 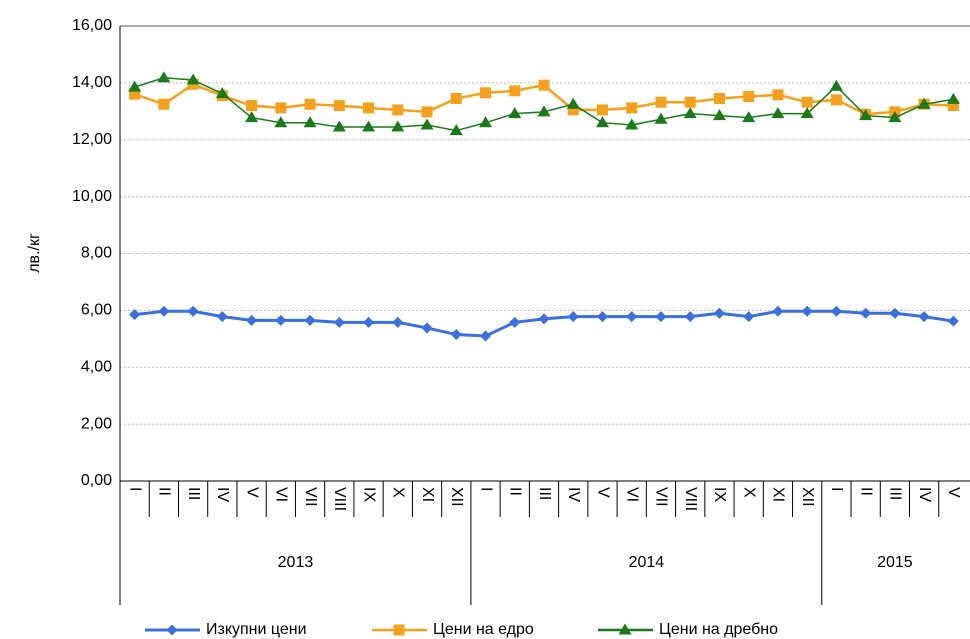 I want to click on y-tick-label: 10,00, so click(x=92, y=196).